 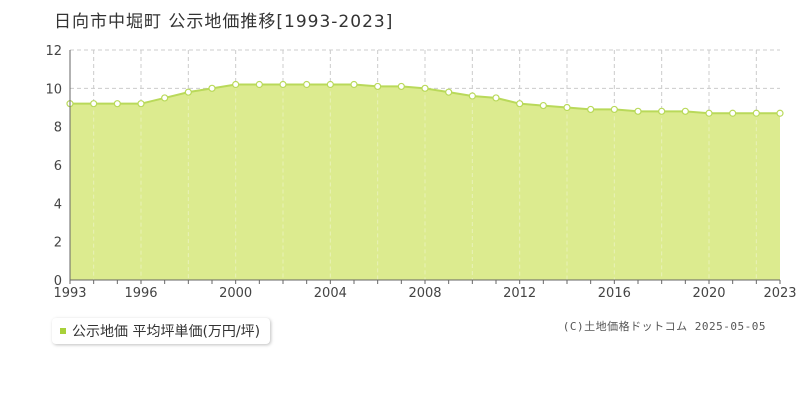 I want to click on legend-label: 公示地価 平均坪単価(万円/坪), so click(x=166, y=332).